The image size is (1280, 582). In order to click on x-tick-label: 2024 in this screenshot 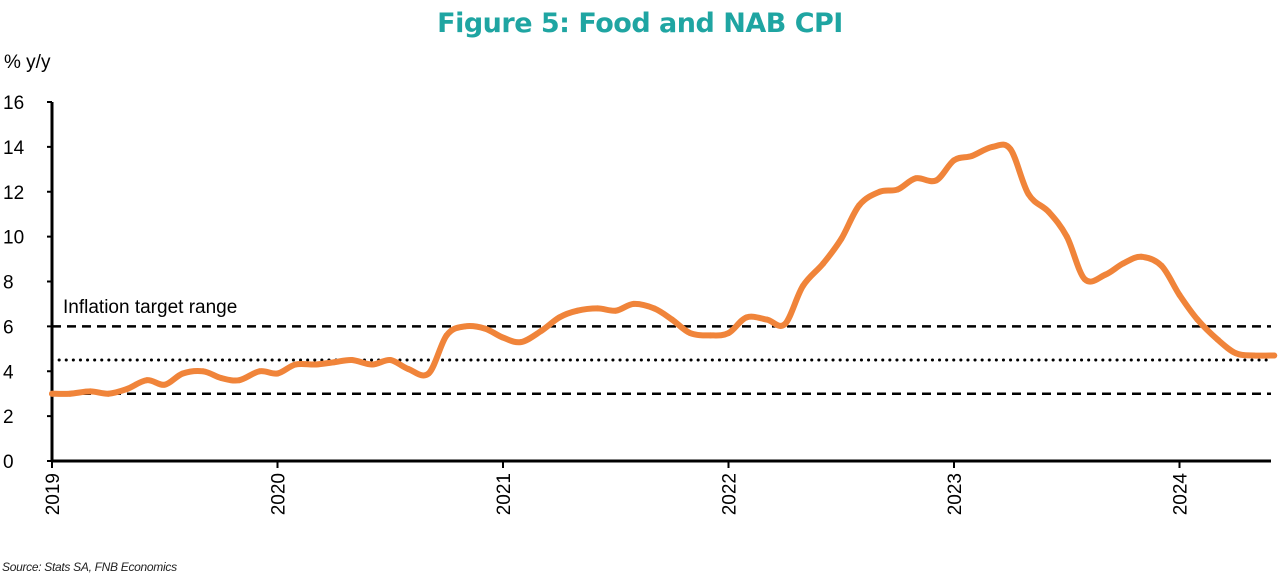, I will do `click(1181, 494)`.